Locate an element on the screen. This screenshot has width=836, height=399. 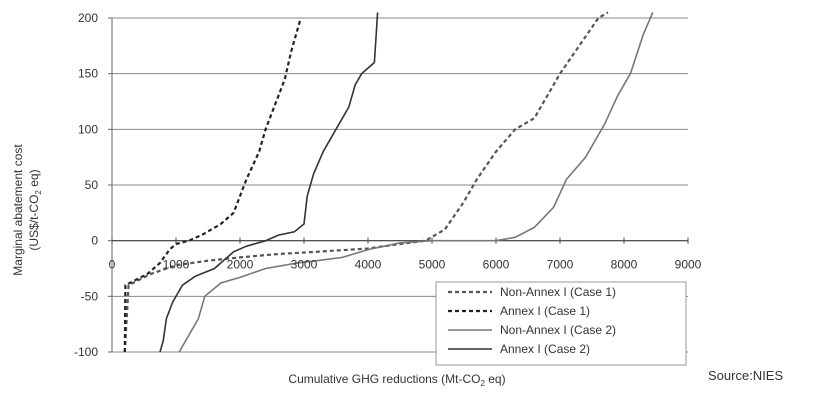
y-axis-label-line1: Marginal abatement cost is located at coordinates (18, 210).